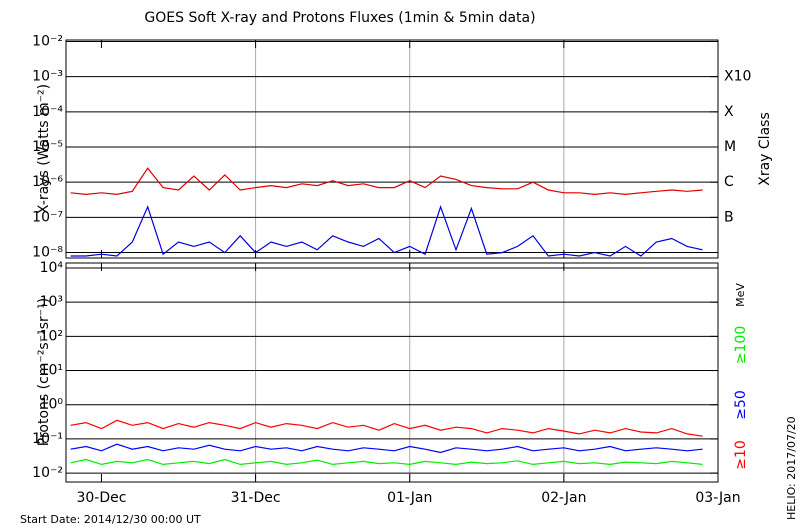  What do you see at coordinates (51, 336) in the screenshot?
I see `y-tick-label: 10²` at bounding box center [51, 336].